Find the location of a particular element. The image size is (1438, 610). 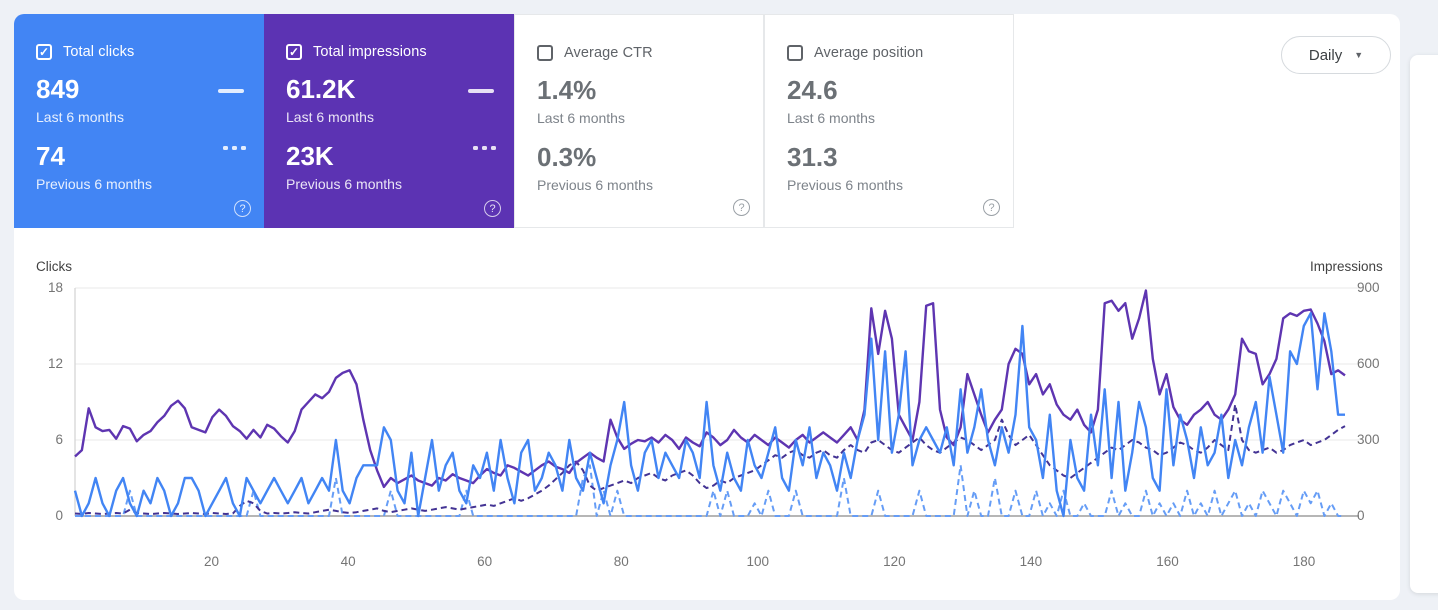

total-impressions-checkbox-icon: ✓ is located at coordinates (294, 52).